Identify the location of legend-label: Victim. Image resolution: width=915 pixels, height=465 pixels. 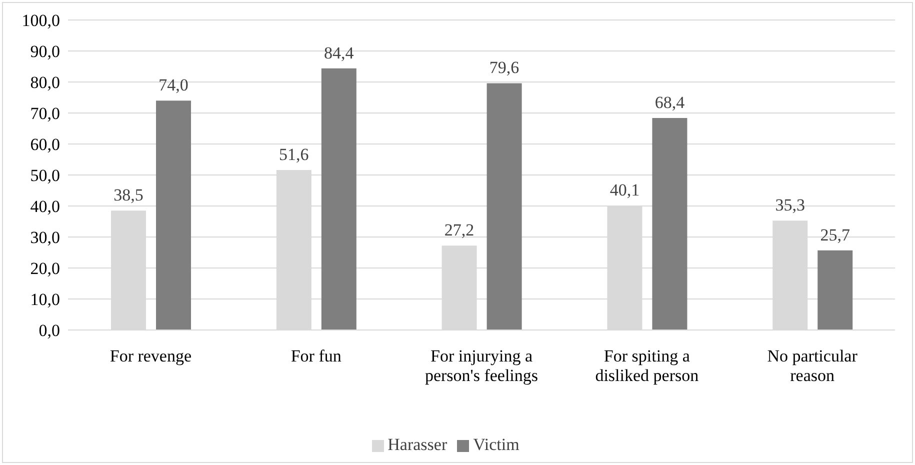
(496, 444).